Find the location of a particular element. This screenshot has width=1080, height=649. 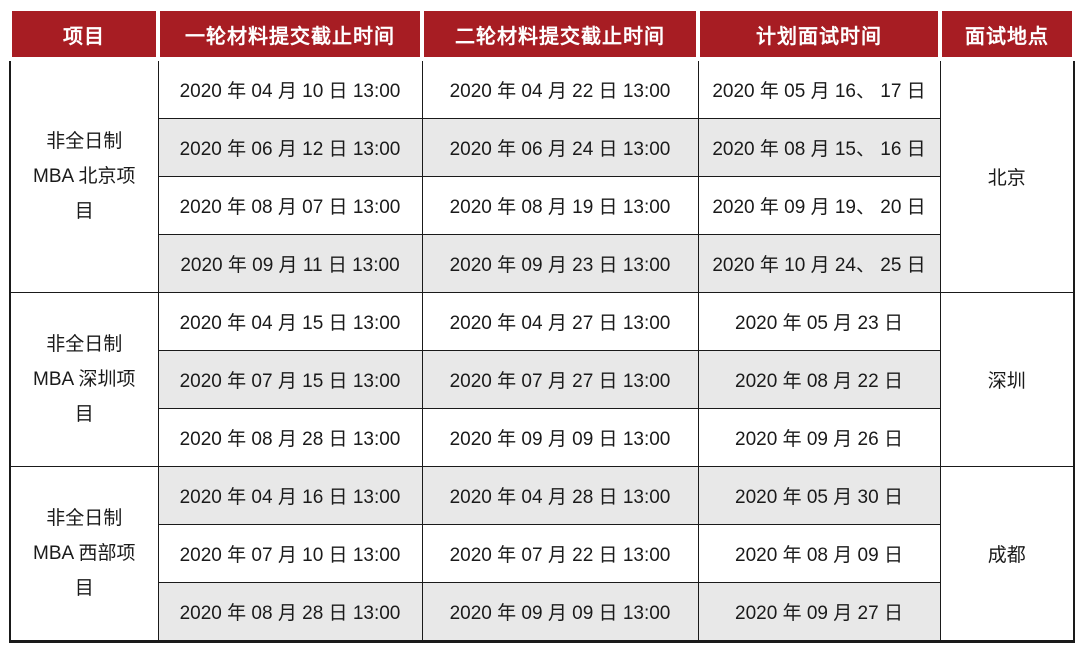

round1-deadline-cell: 2020 年 08 月 07 日 13:00 is located at coordinates (290, 205).